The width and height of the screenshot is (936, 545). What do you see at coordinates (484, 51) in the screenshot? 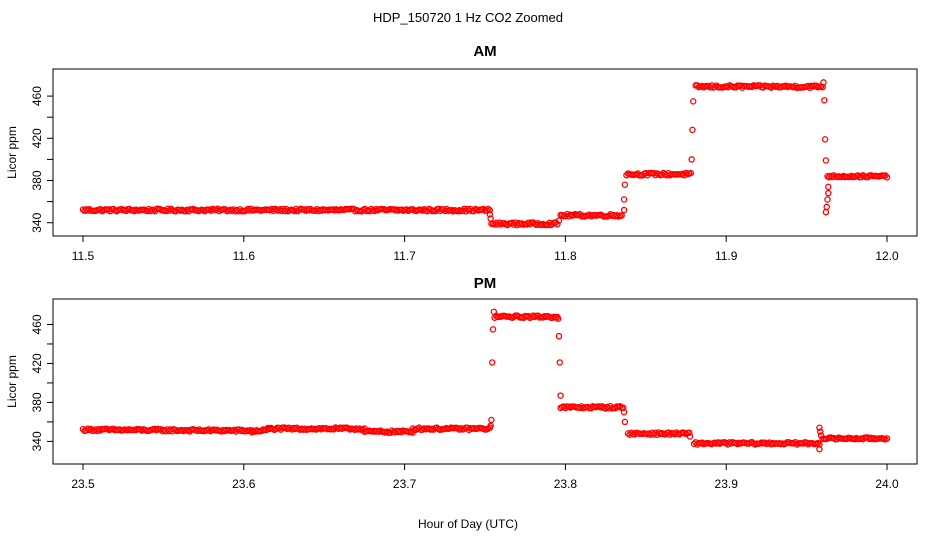
I see `panel-title: AM` at bounding box center [484, 51].